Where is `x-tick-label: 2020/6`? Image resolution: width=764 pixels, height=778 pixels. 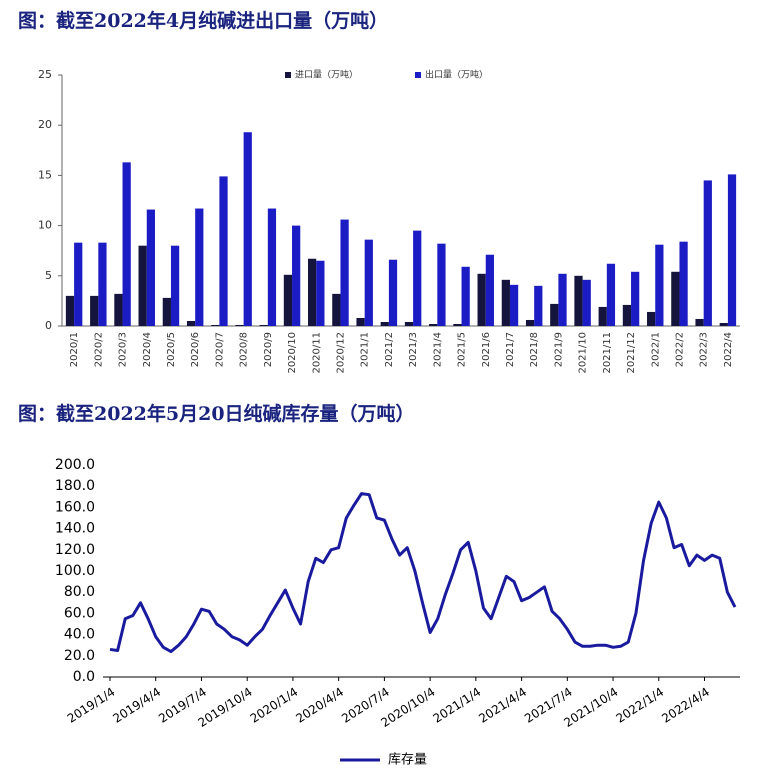
x-tick-label: 2020/6 is located at coordinates (195, 349).